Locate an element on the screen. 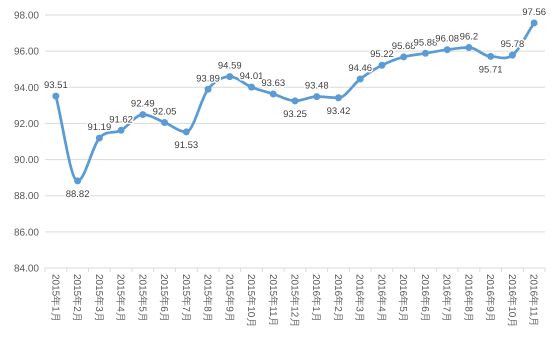 The height and width of the screenshot is (348, 555). data-label: 91.19 is located at coordinates (99, 128).